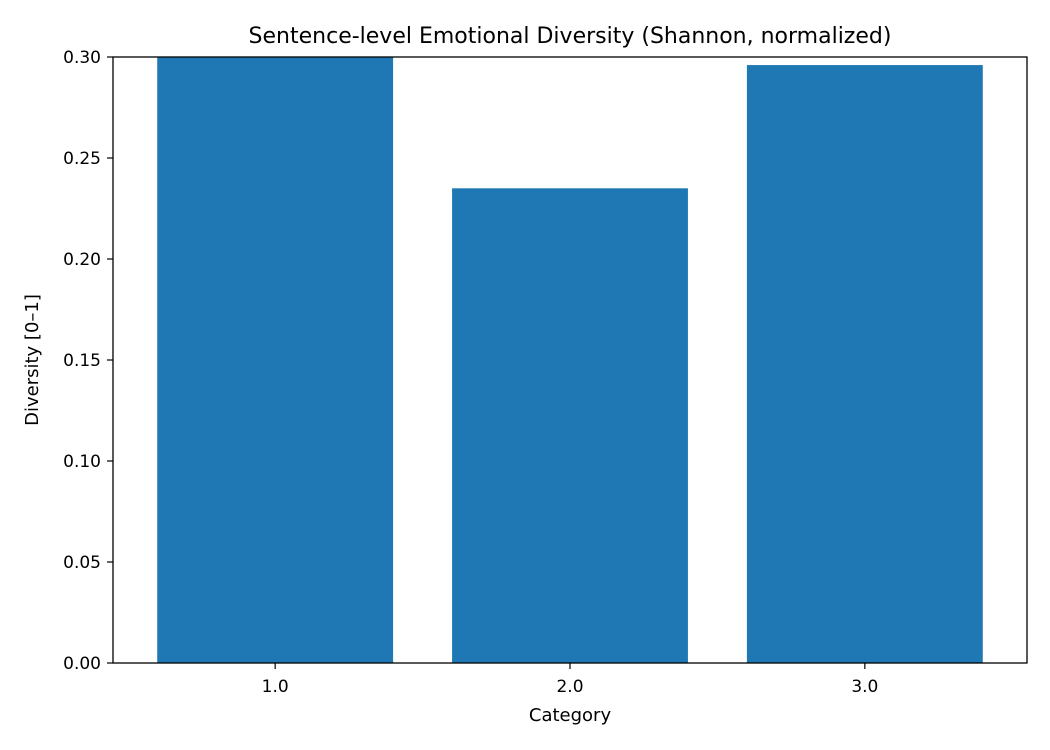 This screenshot has width=1050, height=750. What do you see at coordinates (82, 462) in the screenshot?
I see `y-tick-label: 0.10` at bounding box center [82, 462].